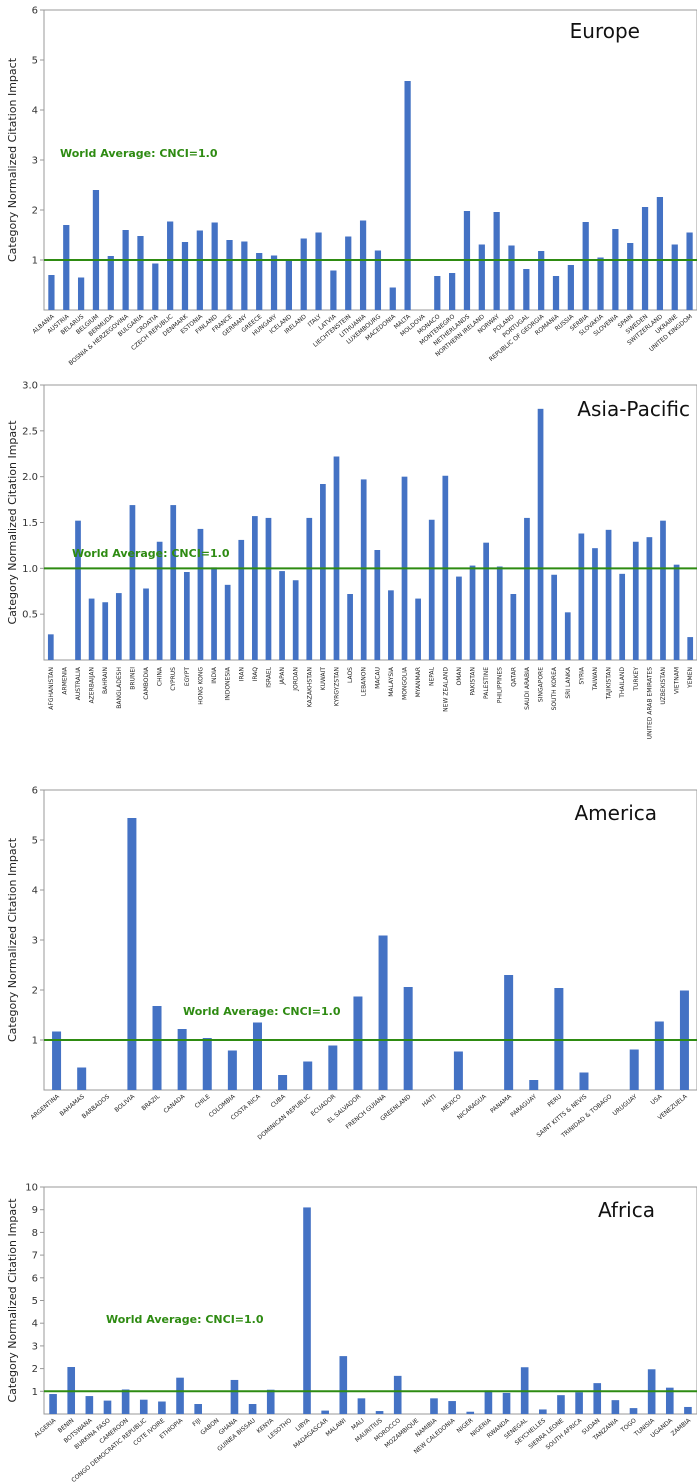  I want to click on category-label: MONGOLIA, so click(405, 683).